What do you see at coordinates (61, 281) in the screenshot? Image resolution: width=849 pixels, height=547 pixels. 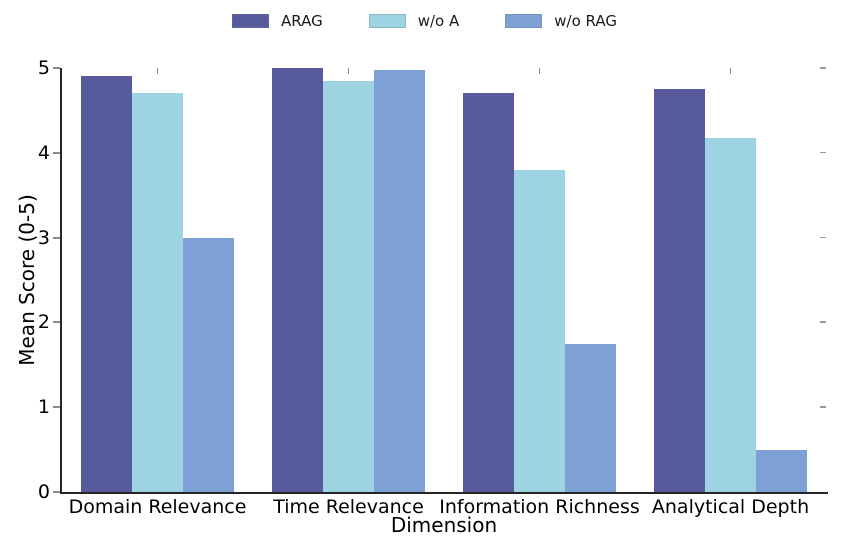 I see `y-axis-spine` at bounding box center [61, 281].